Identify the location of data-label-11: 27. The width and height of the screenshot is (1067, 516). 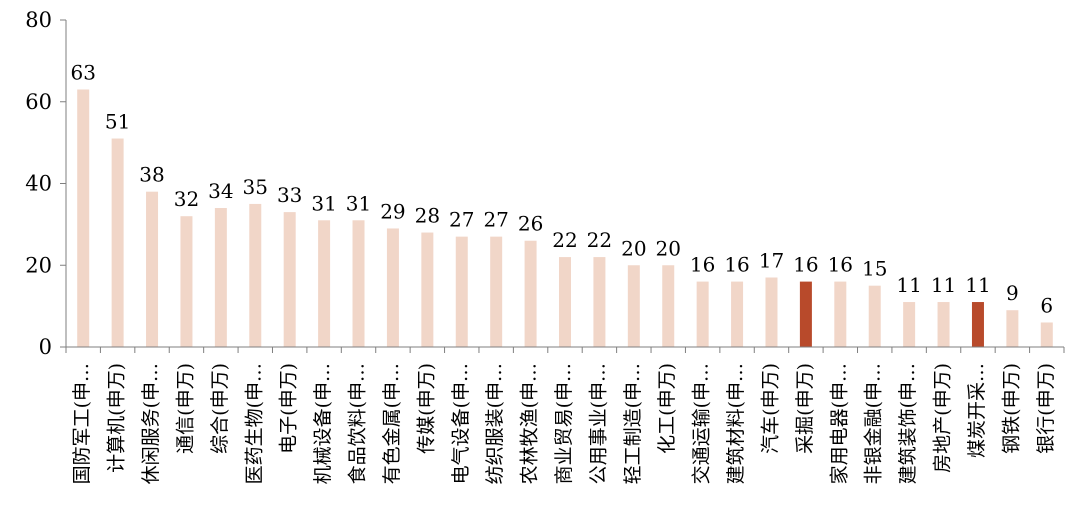
(461, 220).